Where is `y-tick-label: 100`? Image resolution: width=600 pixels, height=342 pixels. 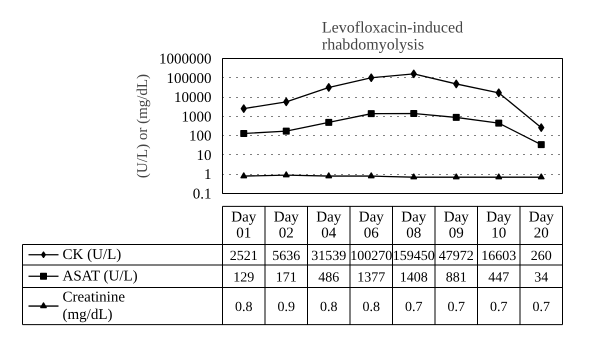
y-tick-label: 100 is located at coordinates (200, 136).